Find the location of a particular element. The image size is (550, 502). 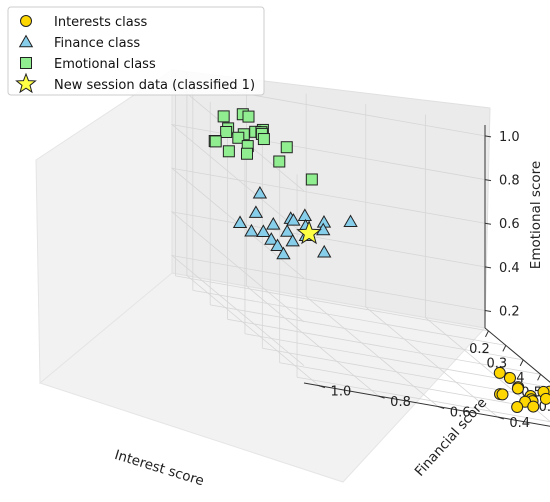

z-tick-label: 0.2 is located at coordinates (509, 312).